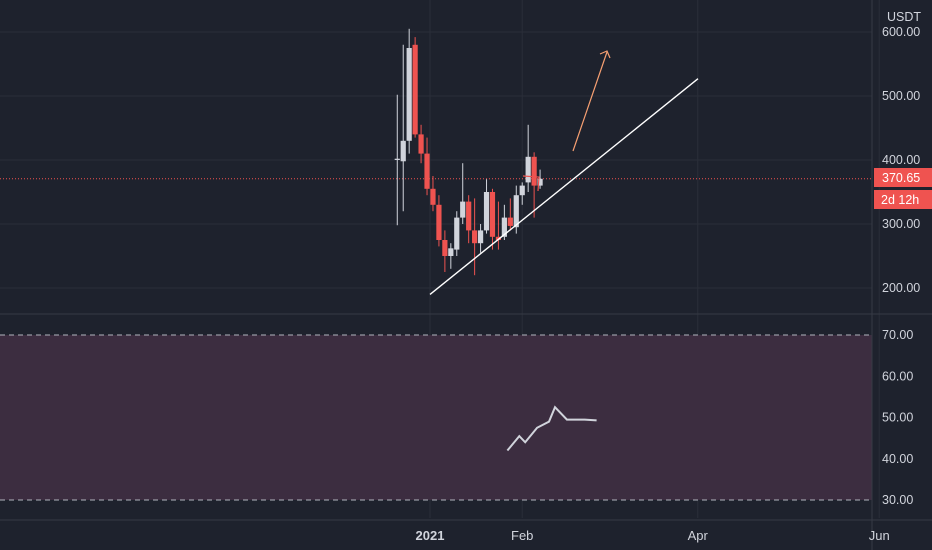  Describe the element at coordinates (897, 335) in the screenshot. I see `rsi-tick-label: 70.00` at that location.